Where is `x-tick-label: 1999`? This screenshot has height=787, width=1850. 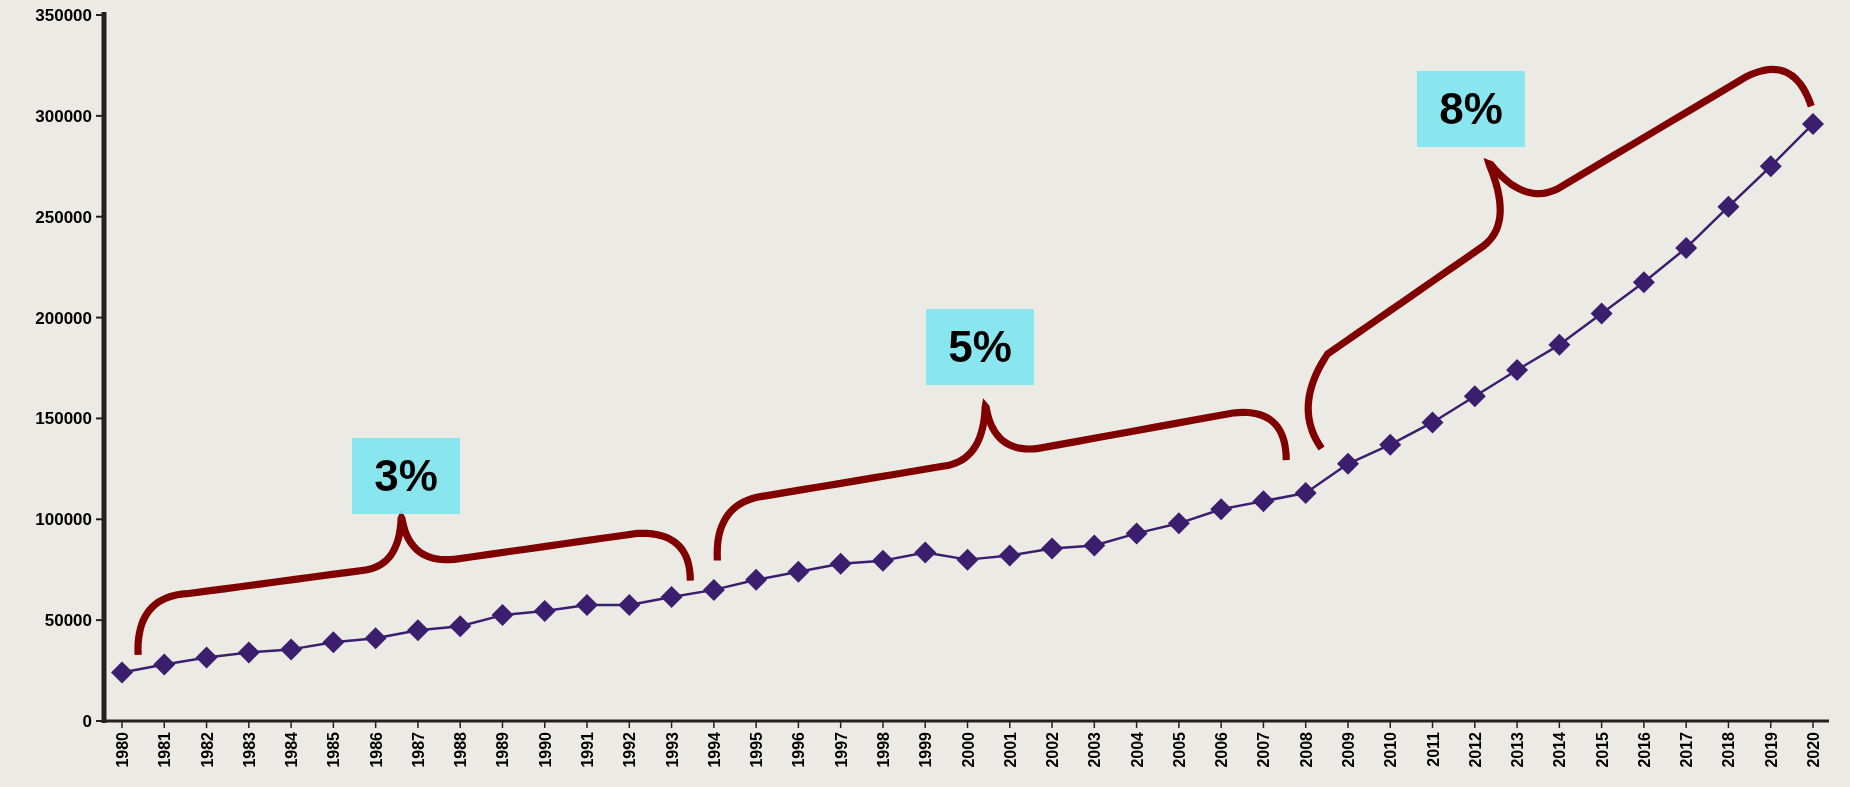 x-tick-label: 1999 is located at coordinates (926, 749).